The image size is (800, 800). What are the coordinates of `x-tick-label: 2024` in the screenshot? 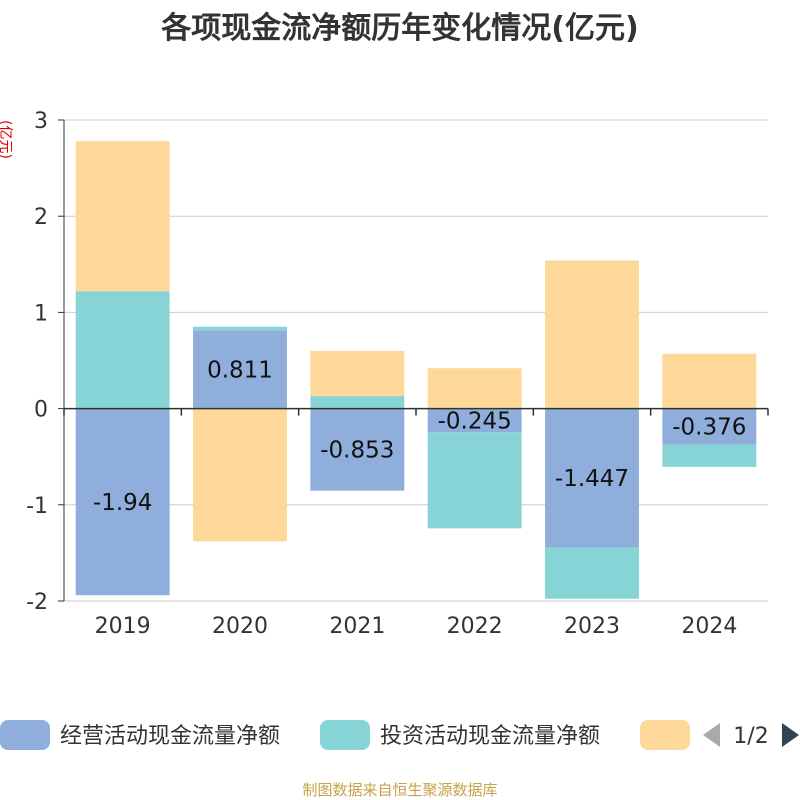 It's located at (709, 626).